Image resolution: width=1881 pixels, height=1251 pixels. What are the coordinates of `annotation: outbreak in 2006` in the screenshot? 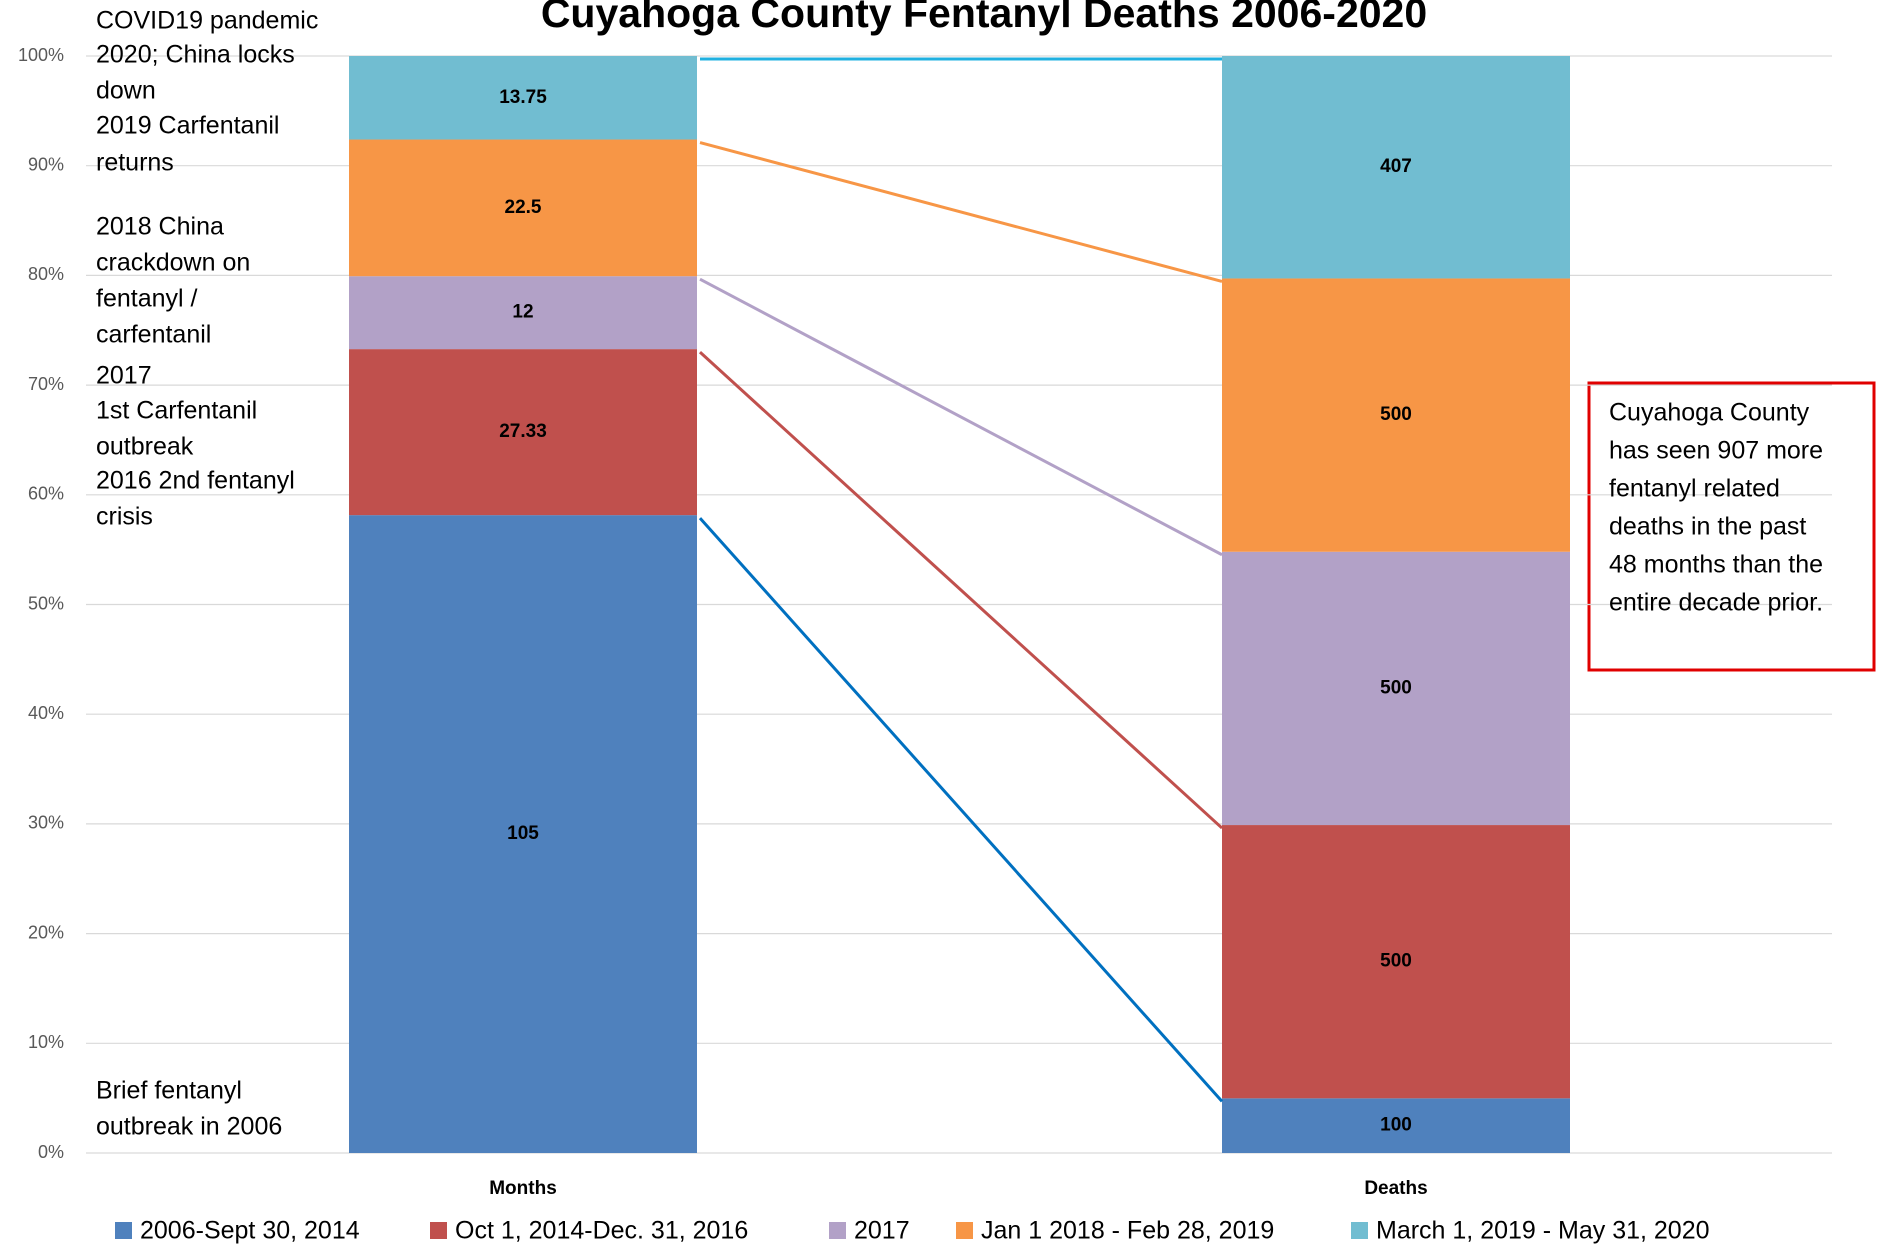 It's located at (189, 1127).